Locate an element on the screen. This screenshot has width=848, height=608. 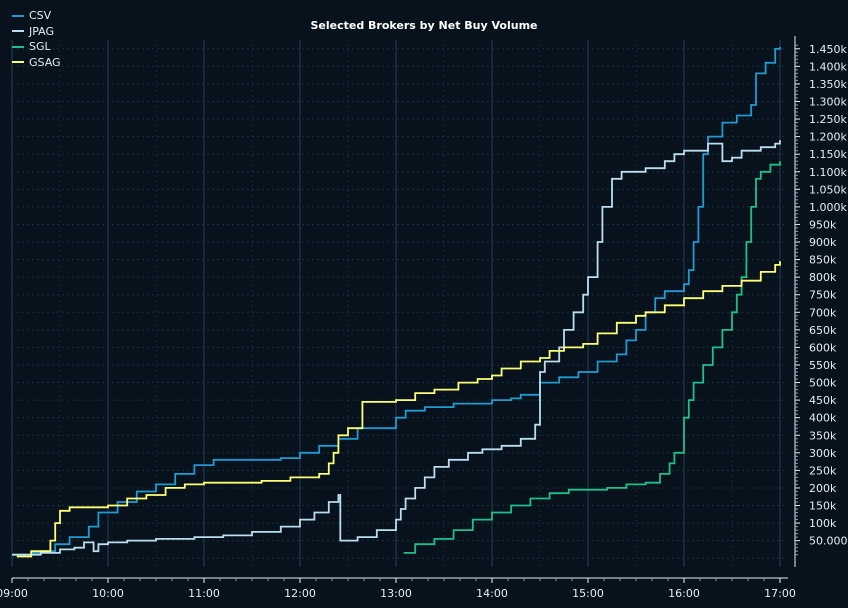
y-tick-label: 1.100k is located at coordinates (828, 172).